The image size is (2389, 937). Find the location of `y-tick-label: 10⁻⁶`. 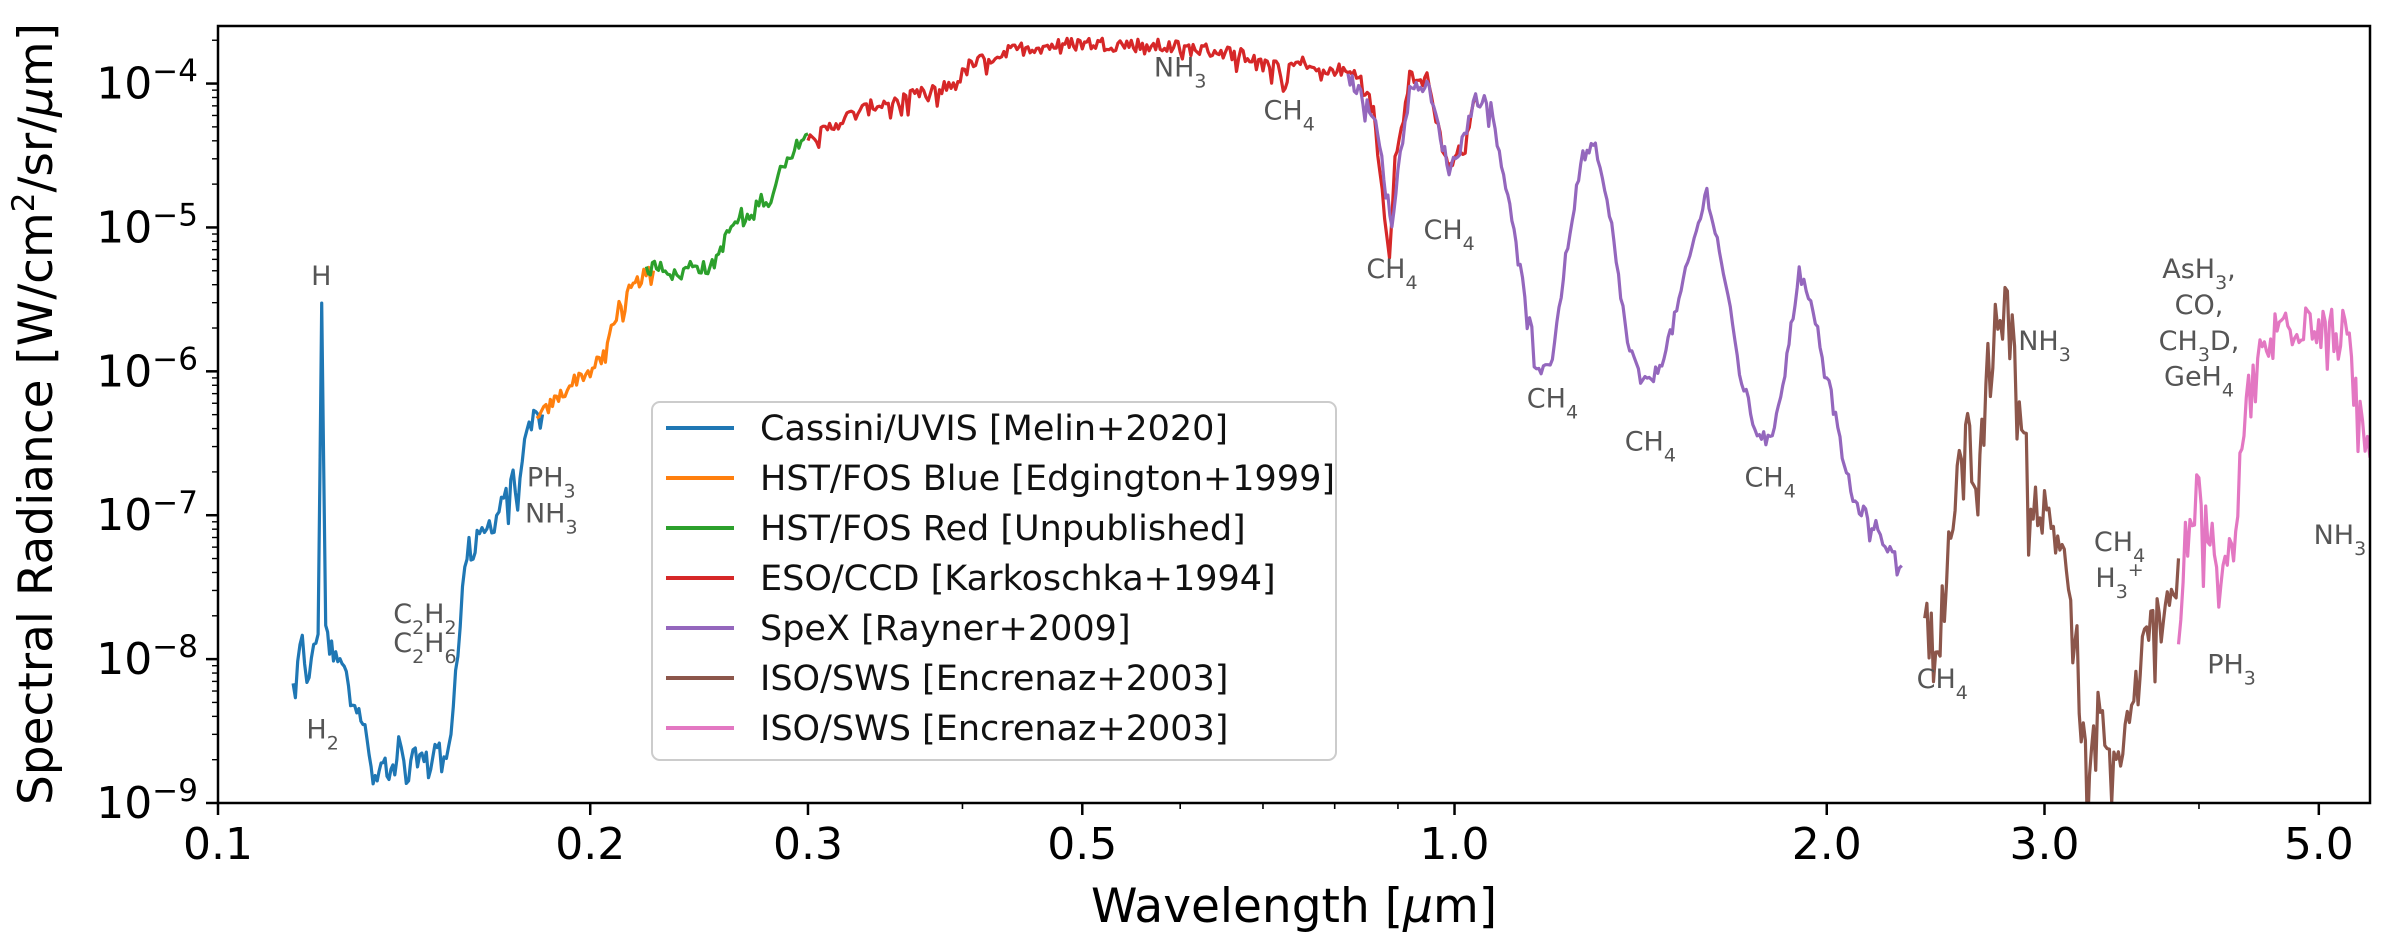

y-tick-label: 10⁻⁶ is located at coordinates (147, 369).